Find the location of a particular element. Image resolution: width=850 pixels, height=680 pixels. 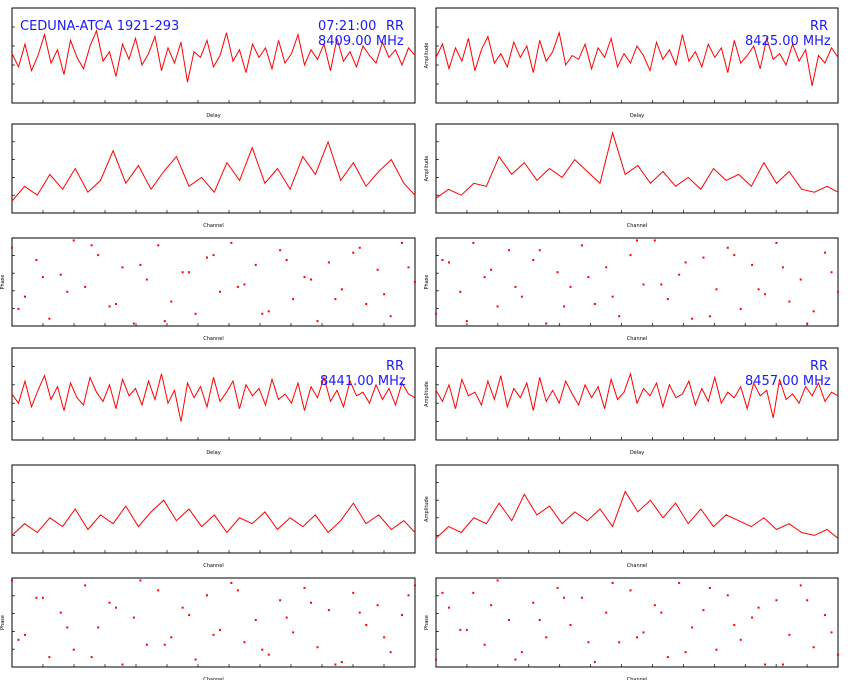

chart-5-frame is located at coordinates (213, 282).